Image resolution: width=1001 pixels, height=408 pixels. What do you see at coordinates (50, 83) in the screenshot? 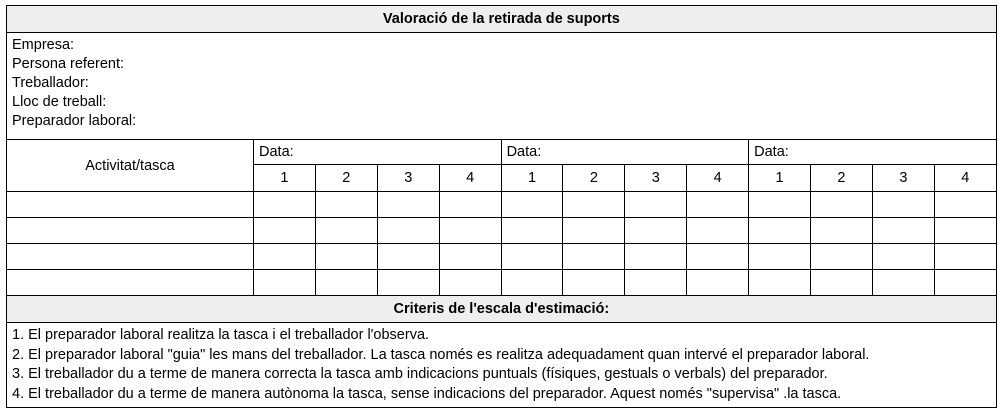
I see `info-field-label: Treballador:` at bounding box center [50, 83].